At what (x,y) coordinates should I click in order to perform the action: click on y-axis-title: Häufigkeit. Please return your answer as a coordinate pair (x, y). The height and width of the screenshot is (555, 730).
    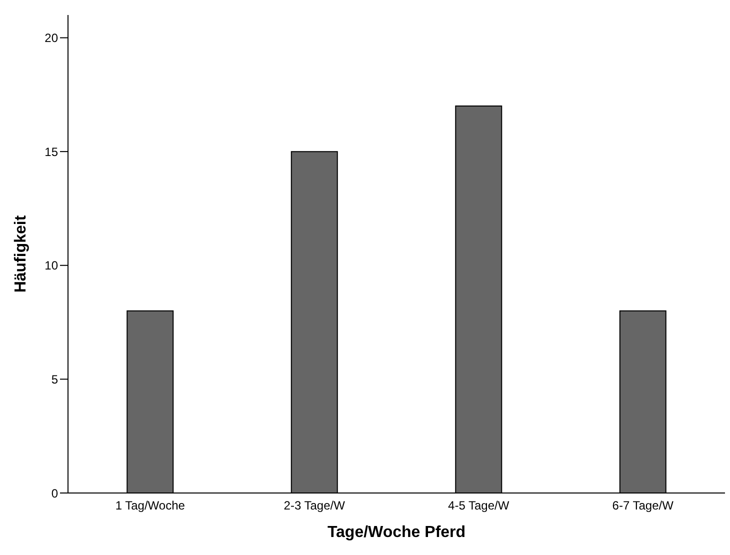
    Looking at the image, I should click on (21, 253).